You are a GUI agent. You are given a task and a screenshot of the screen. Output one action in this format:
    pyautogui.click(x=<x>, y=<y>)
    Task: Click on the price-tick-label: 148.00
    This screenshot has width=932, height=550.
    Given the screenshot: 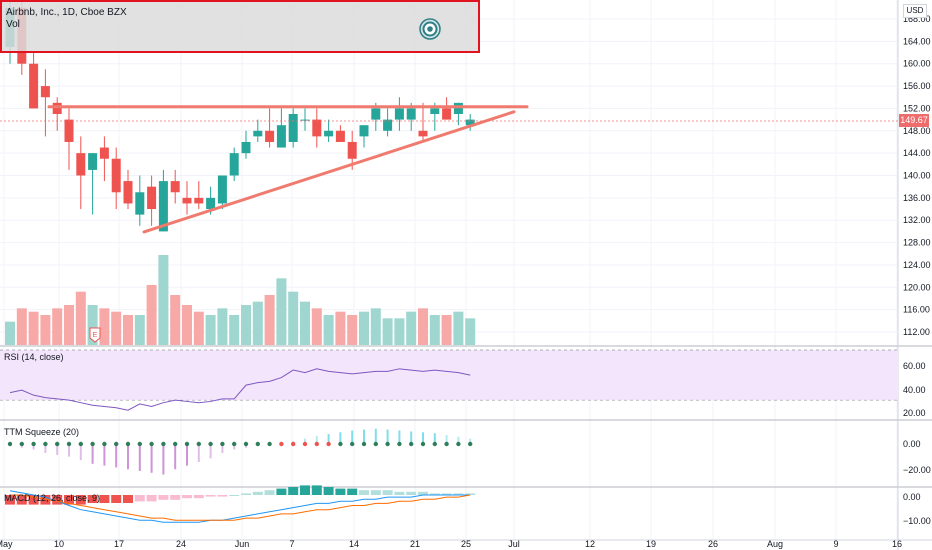 What is the action you would take?
    pyautogui.click(x=917, y=131)
    